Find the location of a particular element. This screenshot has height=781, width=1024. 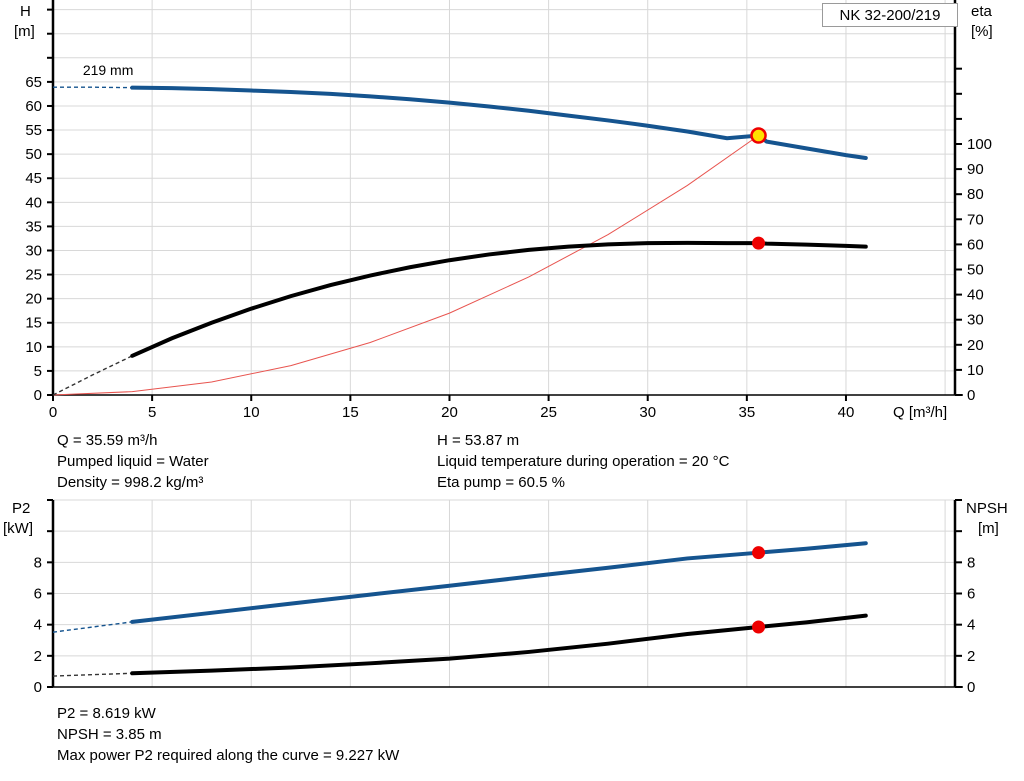

duty-point-eta-marker is located at coordinates (759, 243).